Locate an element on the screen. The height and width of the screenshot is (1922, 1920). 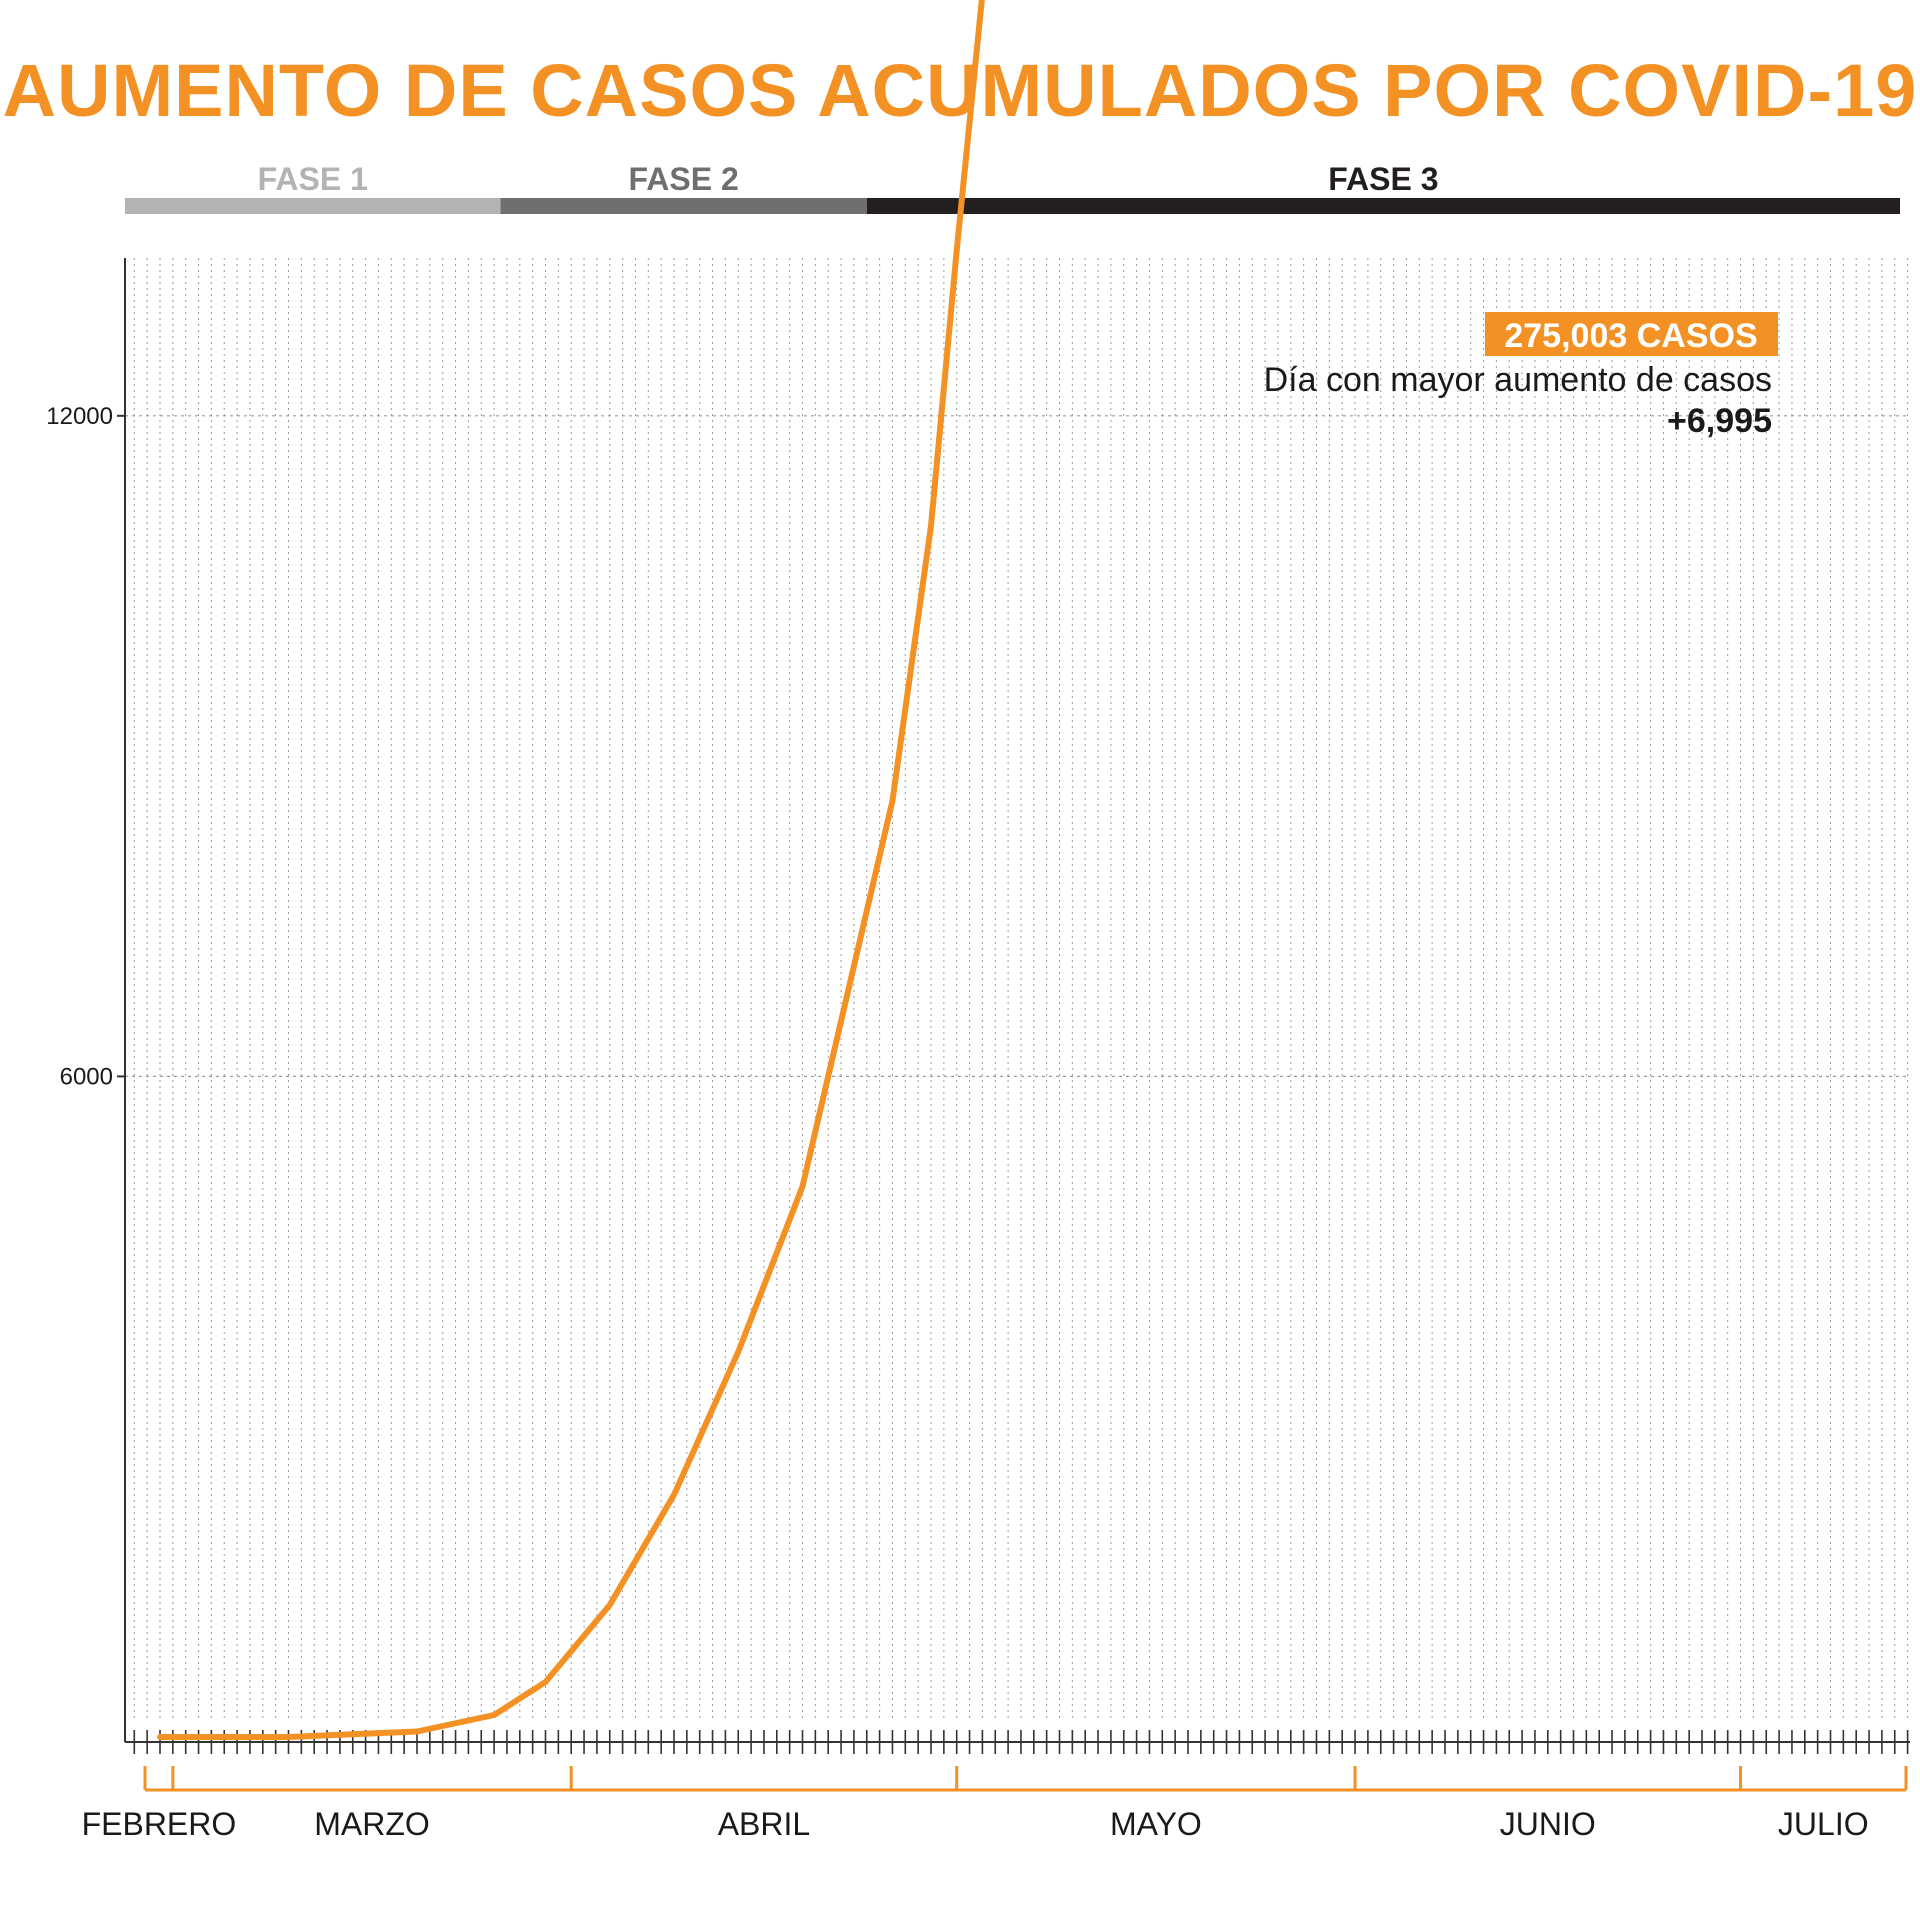
month-label: MAYO is located at coordinates (1156, 1824).